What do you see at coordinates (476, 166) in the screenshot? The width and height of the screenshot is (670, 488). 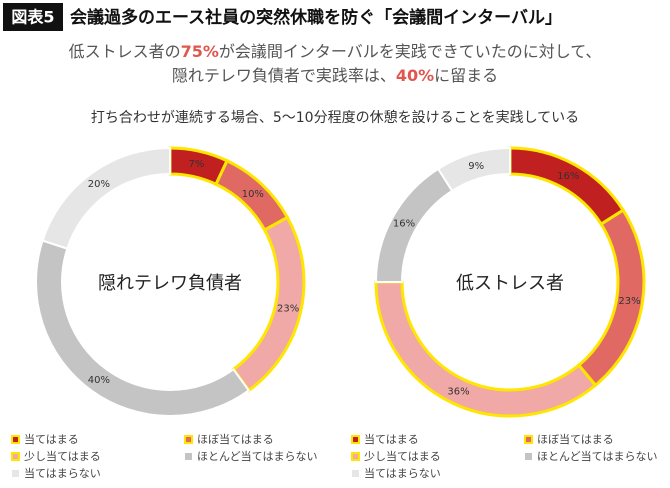 I see `value-label: 9%` at bounding box center [476, 166].